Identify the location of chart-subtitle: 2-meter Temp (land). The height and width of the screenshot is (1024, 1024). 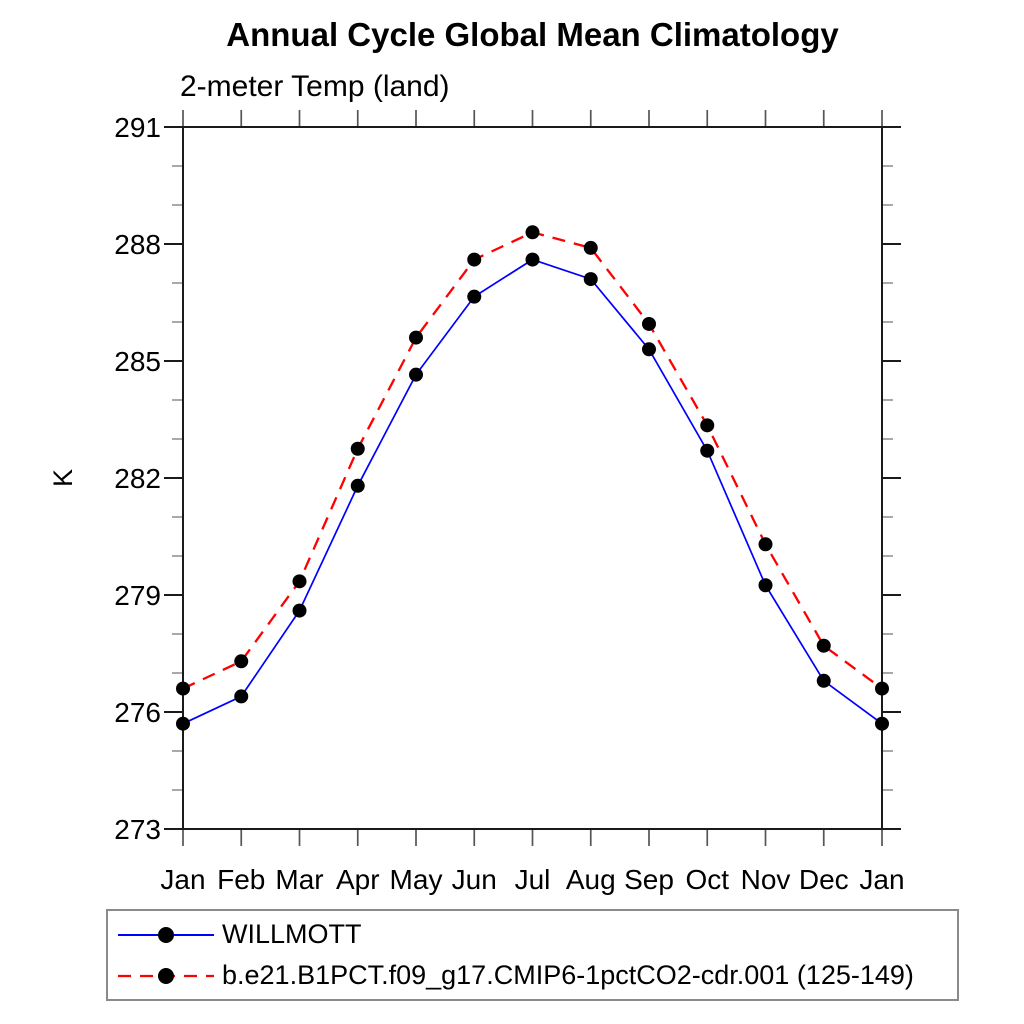
(315, 86).